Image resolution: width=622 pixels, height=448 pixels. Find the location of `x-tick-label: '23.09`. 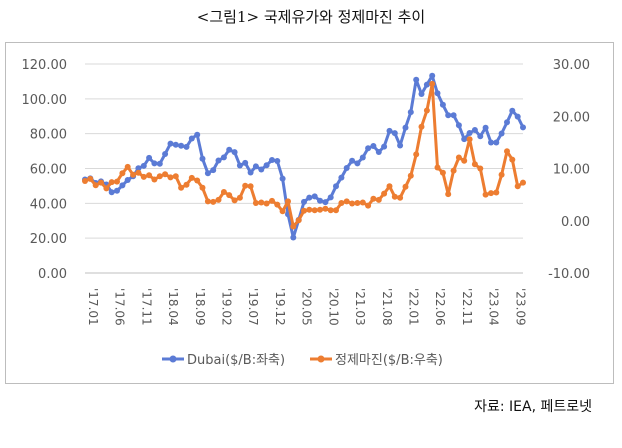

x-tick-label: '23.09 is located at coordinates (520, 307).